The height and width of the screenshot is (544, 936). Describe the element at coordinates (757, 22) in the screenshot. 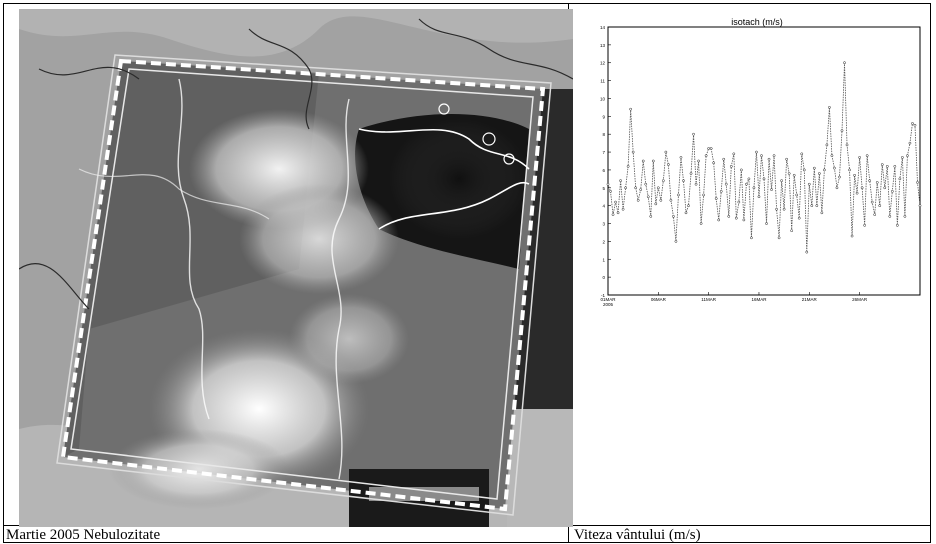

I see `chart-title: isotach (m/s)` at that location.